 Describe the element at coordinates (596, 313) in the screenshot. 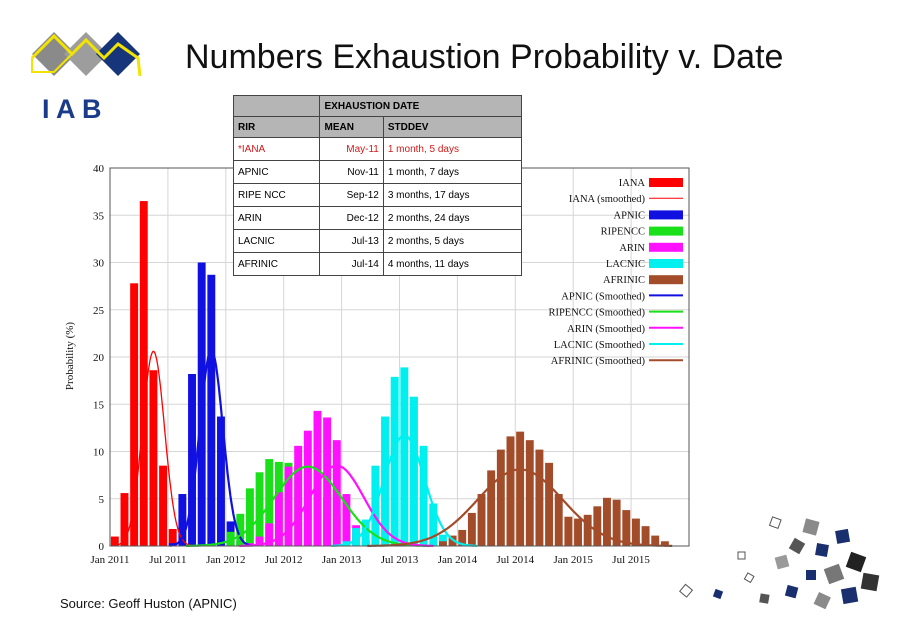

I see `legend-label: RIPENCC (Smoothed)` at that location.